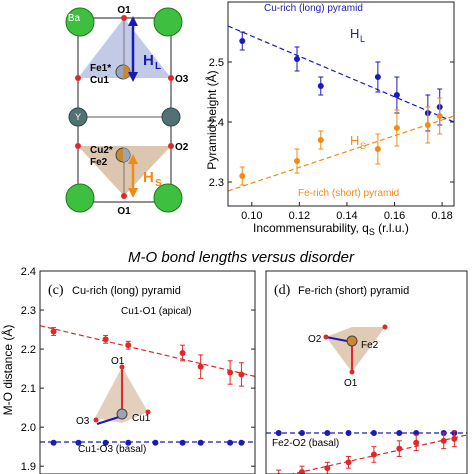  I want to click on pyramid-height-xtick-label: 0.12, so click(299, 216).